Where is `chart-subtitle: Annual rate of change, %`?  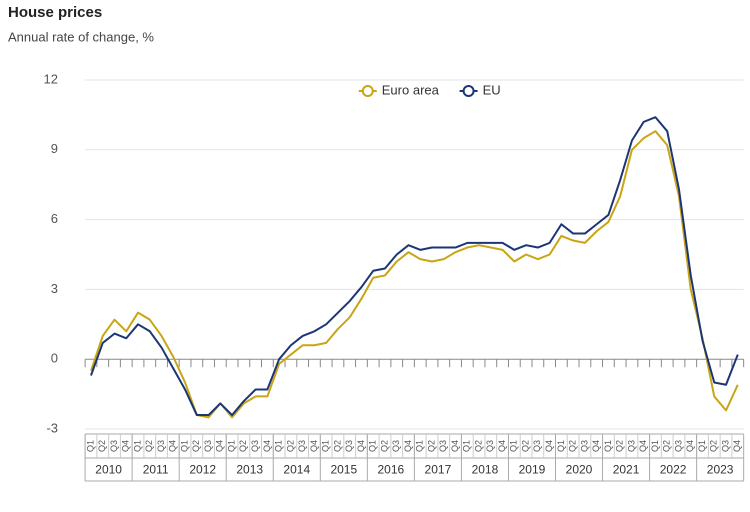 chart-subtitle: Annual rate of change, % is located at coordinates (81, 36).